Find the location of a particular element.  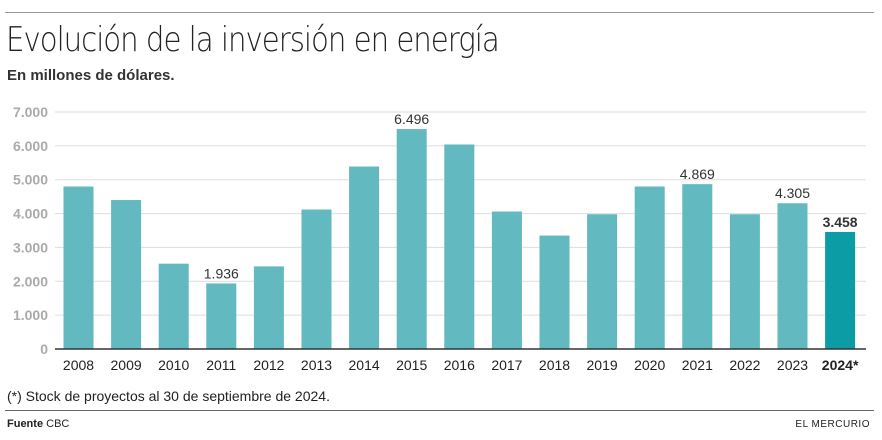

bar-2015 is located at coordinates (411, 239).